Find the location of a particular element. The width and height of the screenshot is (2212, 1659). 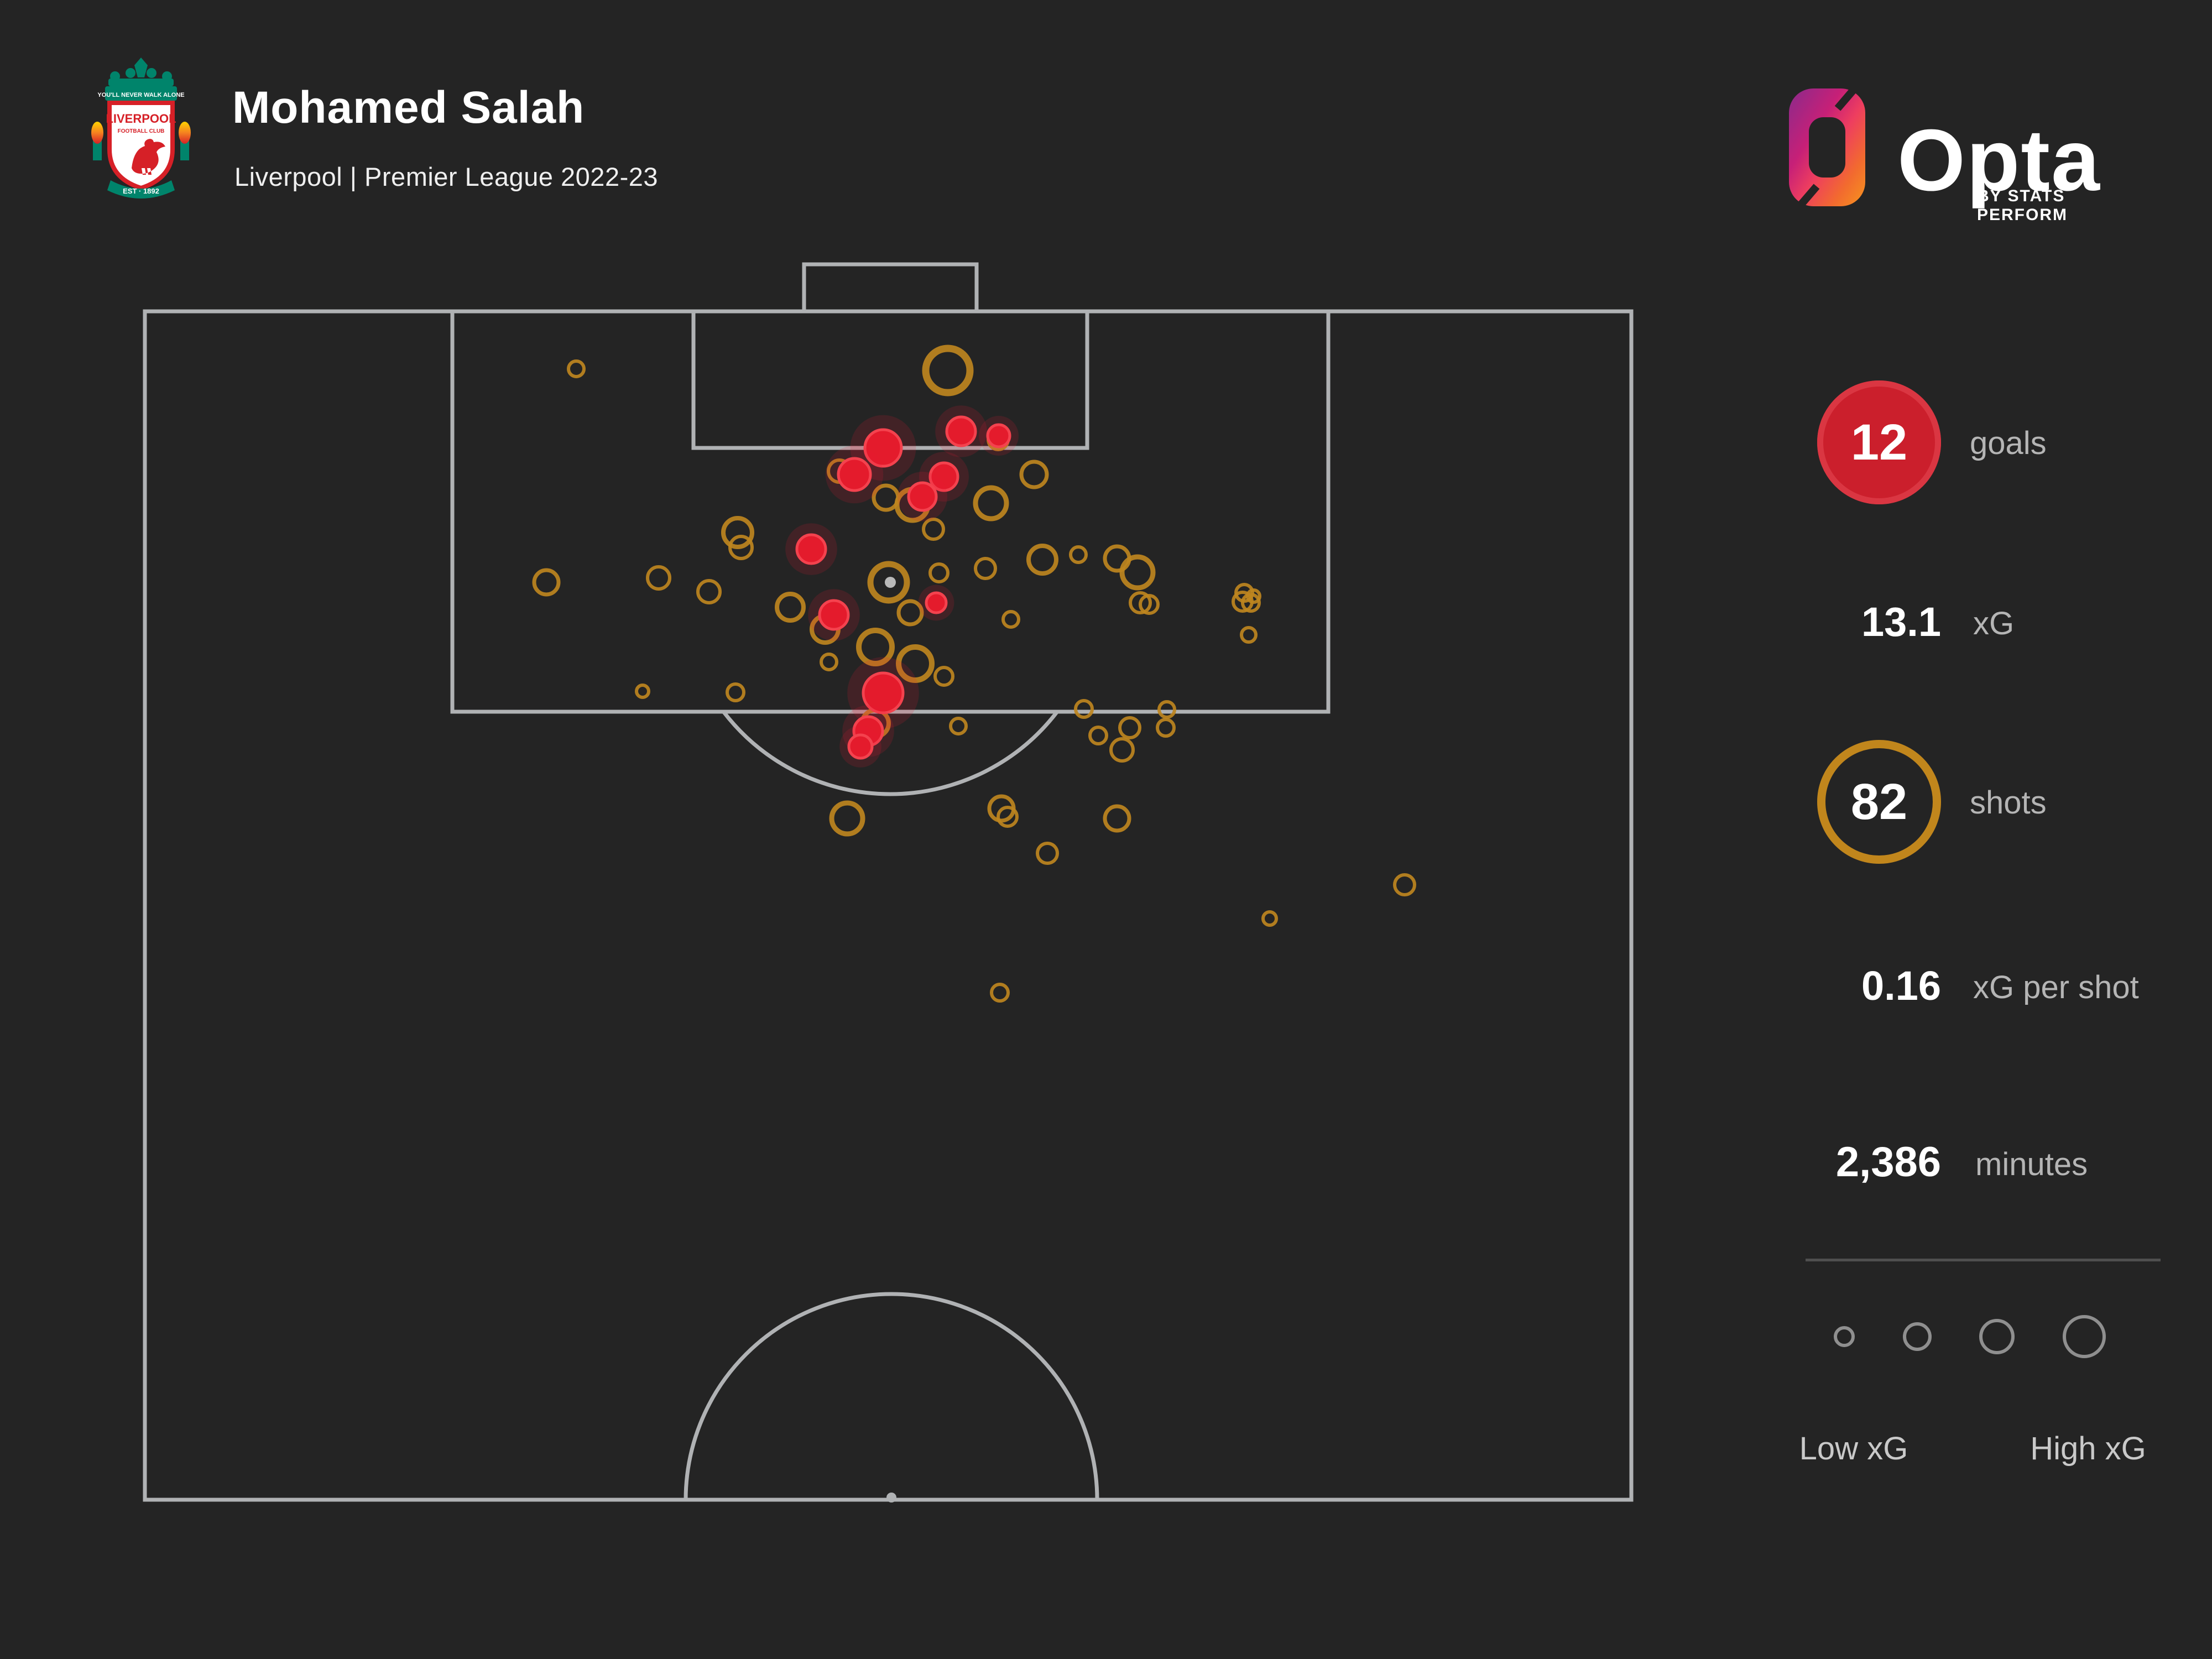

legend-divider is located at coordinates (1984, 1260).